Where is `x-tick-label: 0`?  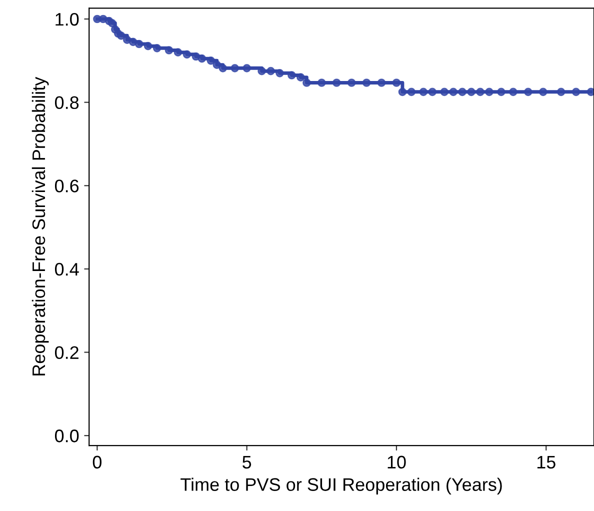
x-tick-label: 0 is located at coordinates (97, 462).